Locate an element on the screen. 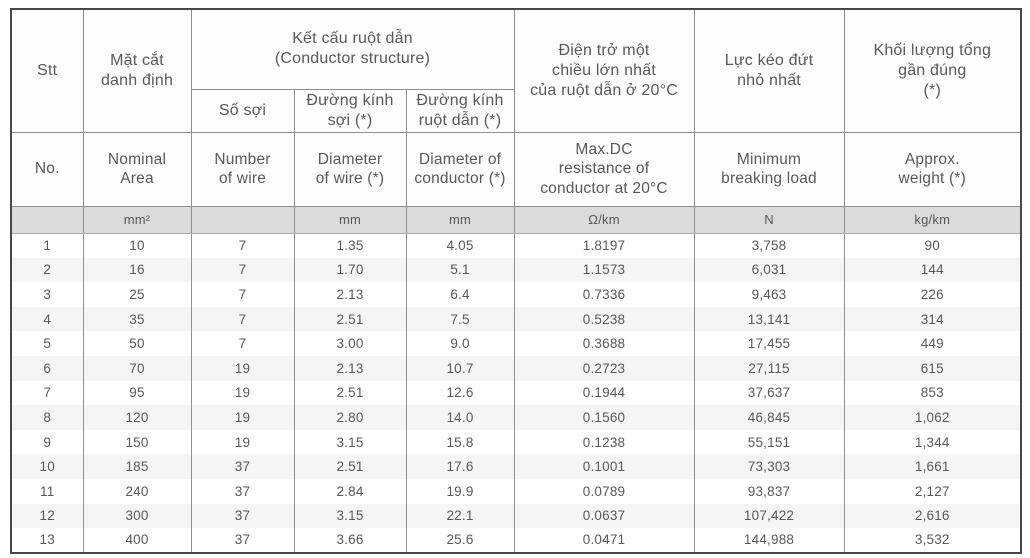 This screenshot has height=558, width=1030. table-cell: 185 is located at coordinates (137, 466).